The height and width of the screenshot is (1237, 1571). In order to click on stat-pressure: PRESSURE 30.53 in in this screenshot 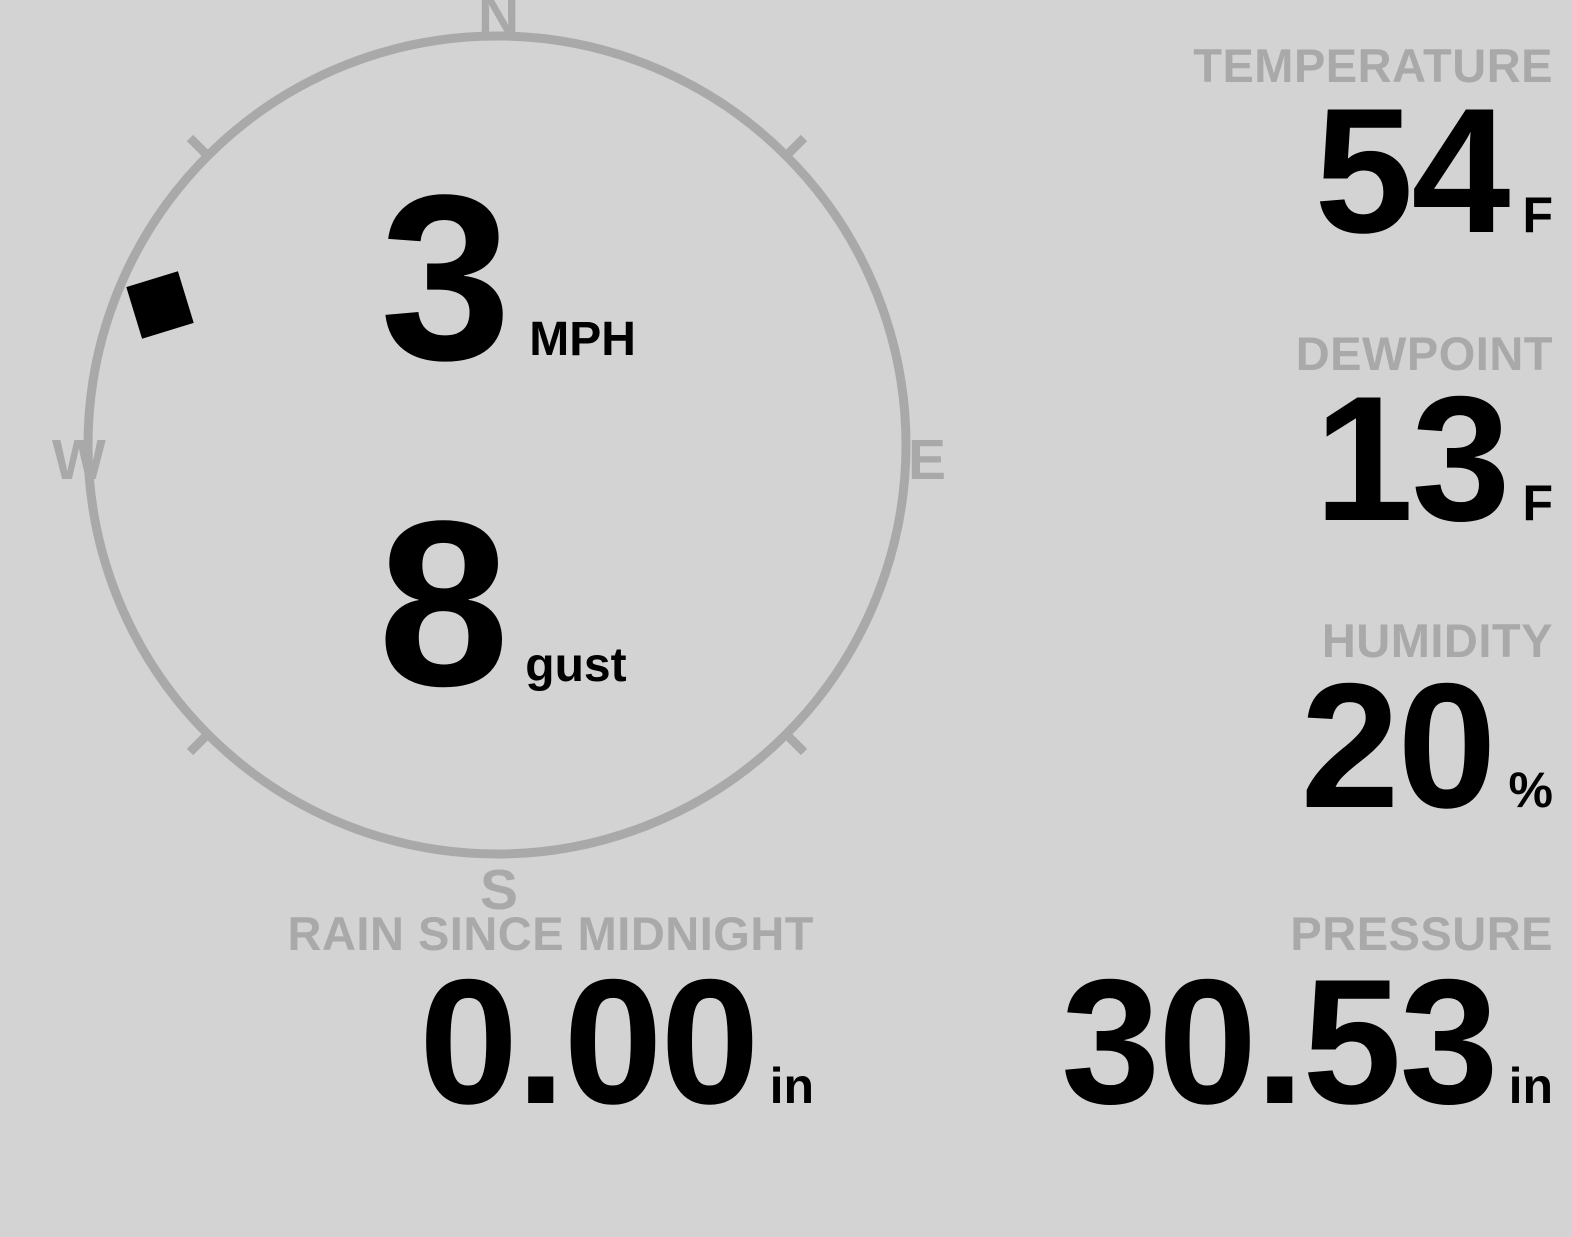, I will do `click(1307, 1024)`.